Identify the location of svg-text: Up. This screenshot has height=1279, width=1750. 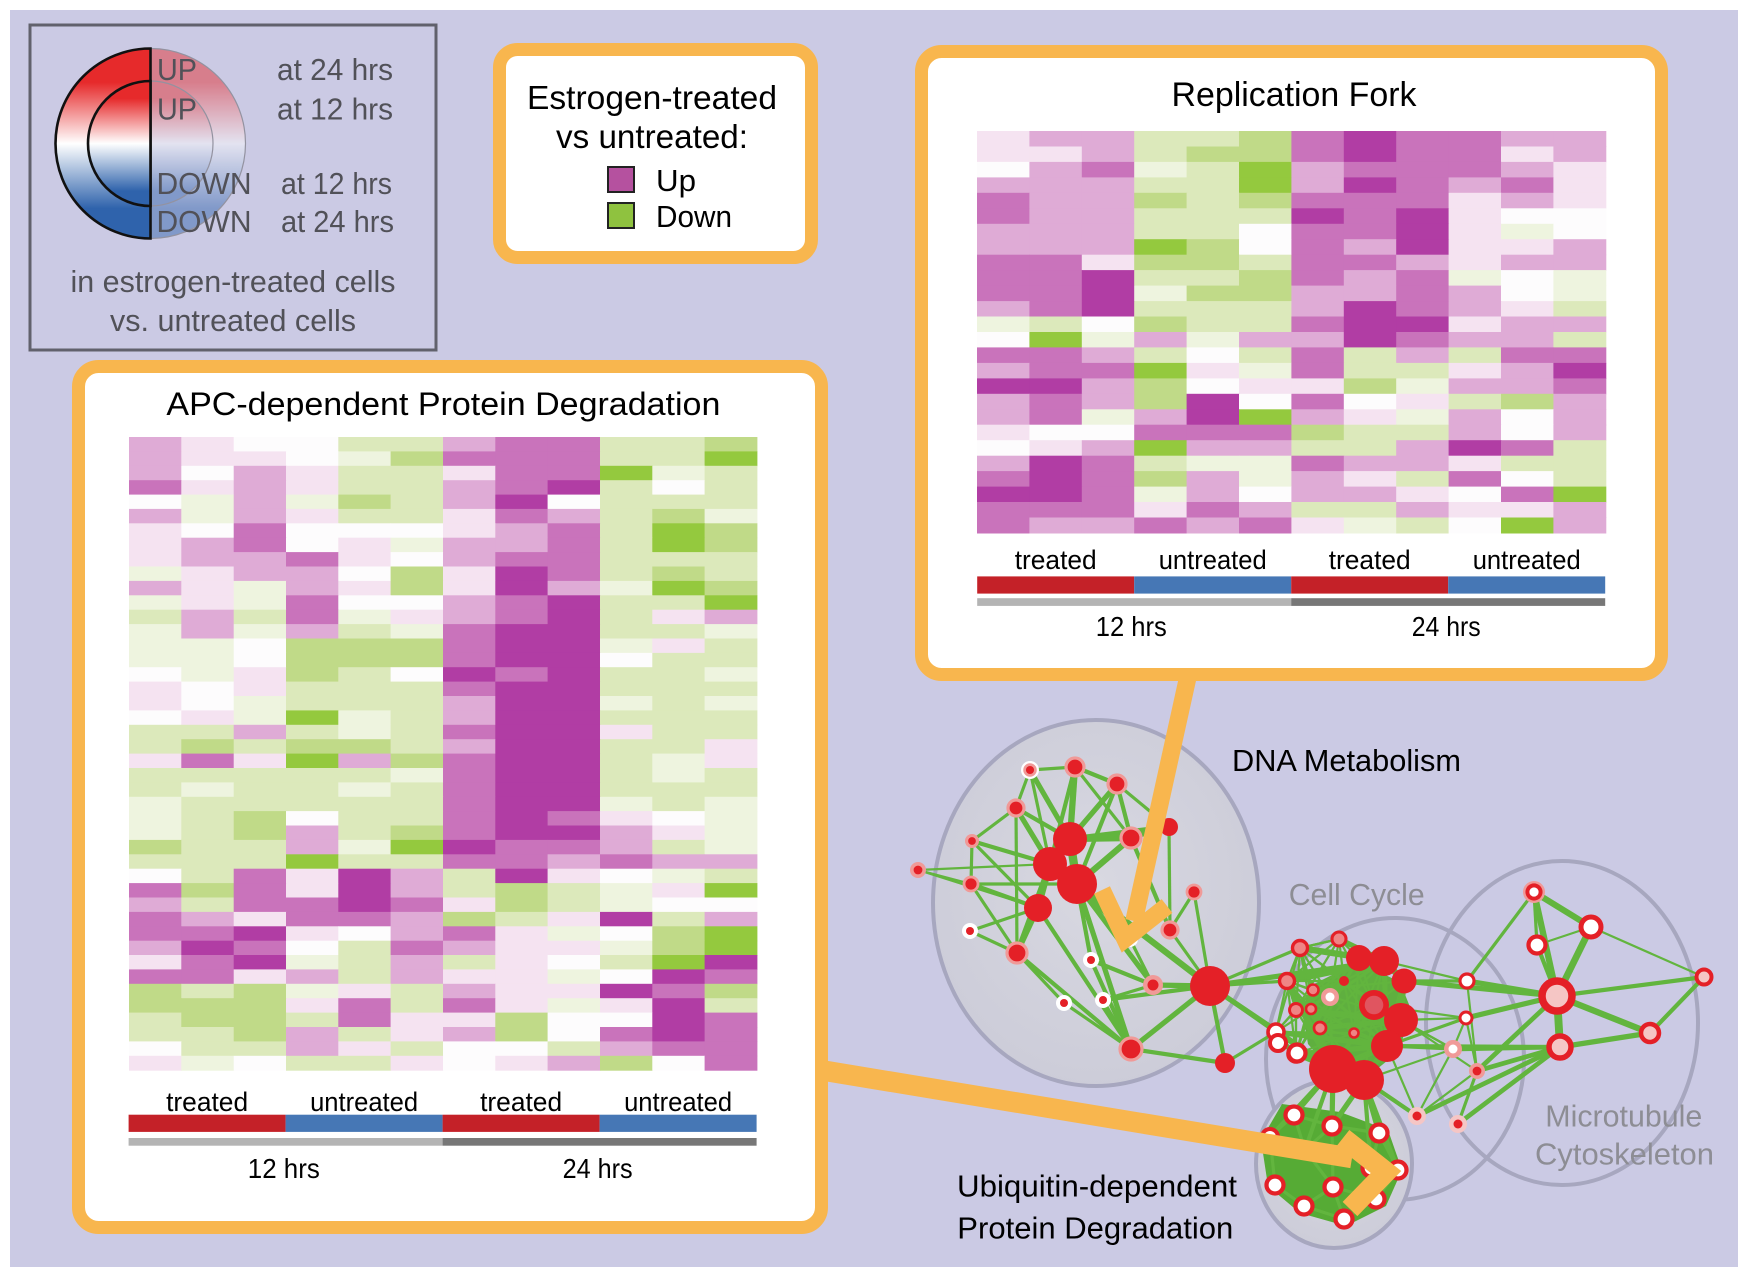
(676, 180).